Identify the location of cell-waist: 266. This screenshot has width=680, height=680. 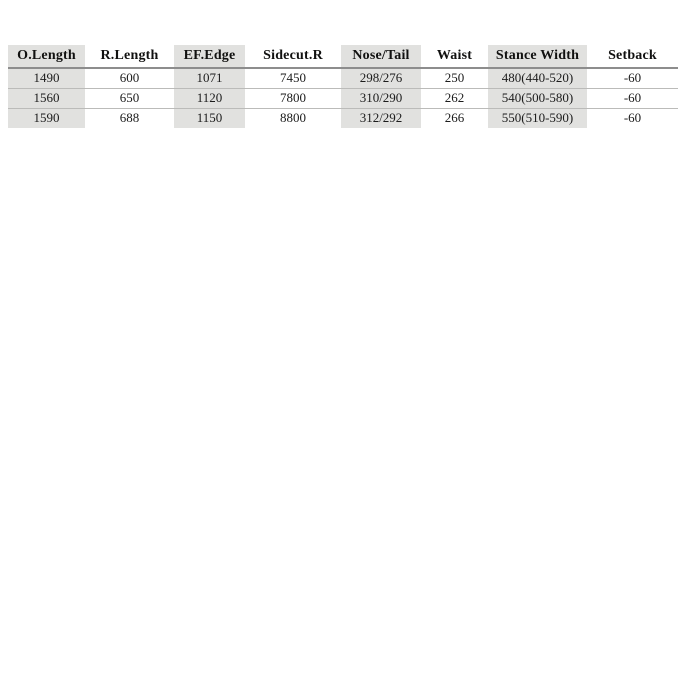
(454, 118).